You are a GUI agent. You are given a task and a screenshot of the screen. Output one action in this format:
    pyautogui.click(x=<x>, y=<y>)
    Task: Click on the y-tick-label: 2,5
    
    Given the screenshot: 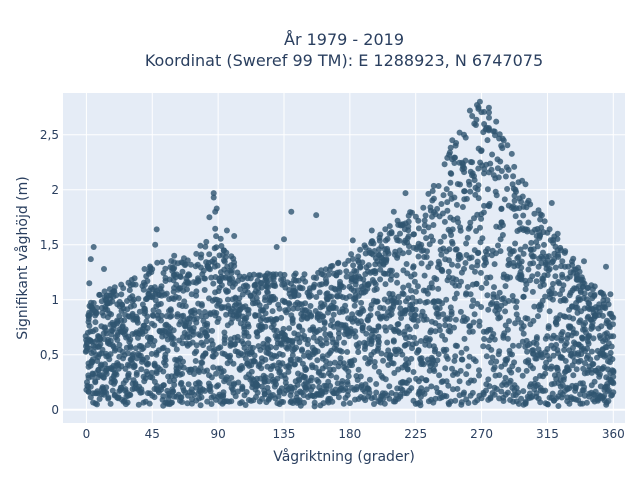 What is the action you would take?
    pyautogui.click(x=49, y=135)
    